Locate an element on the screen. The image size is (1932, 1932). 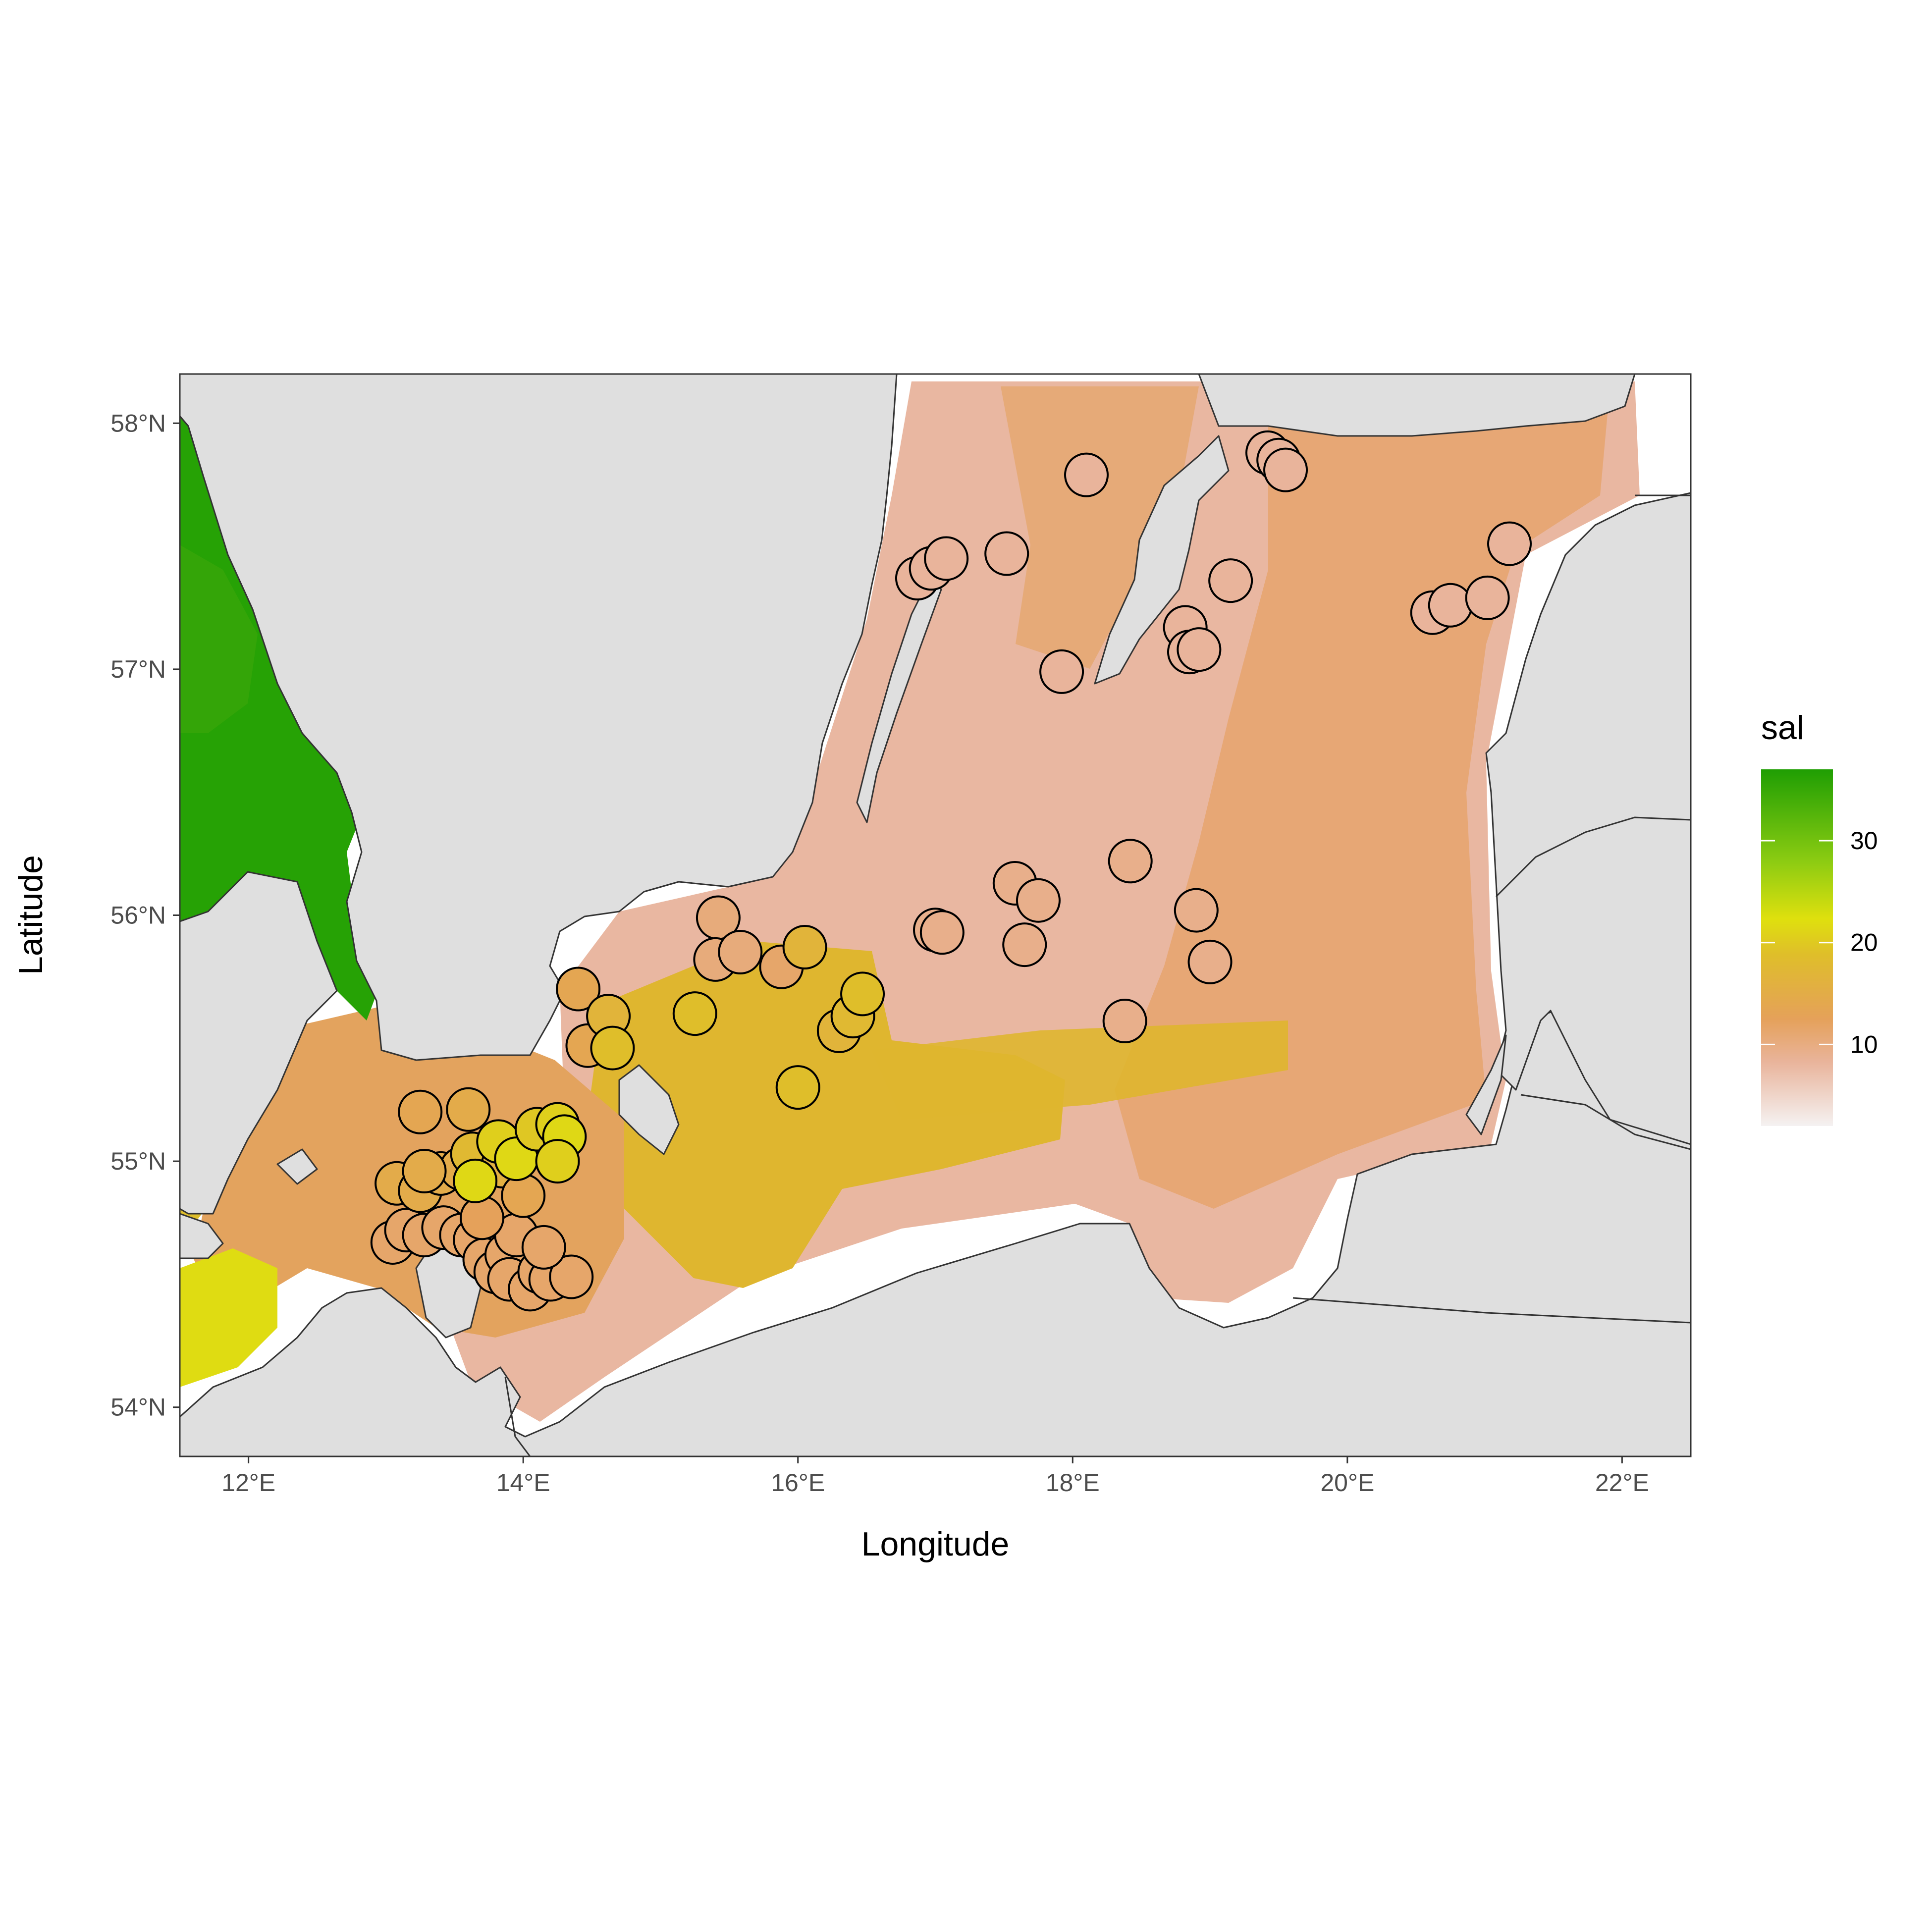
x-axis-title: Longitude is located at coordinates (936, 1544).